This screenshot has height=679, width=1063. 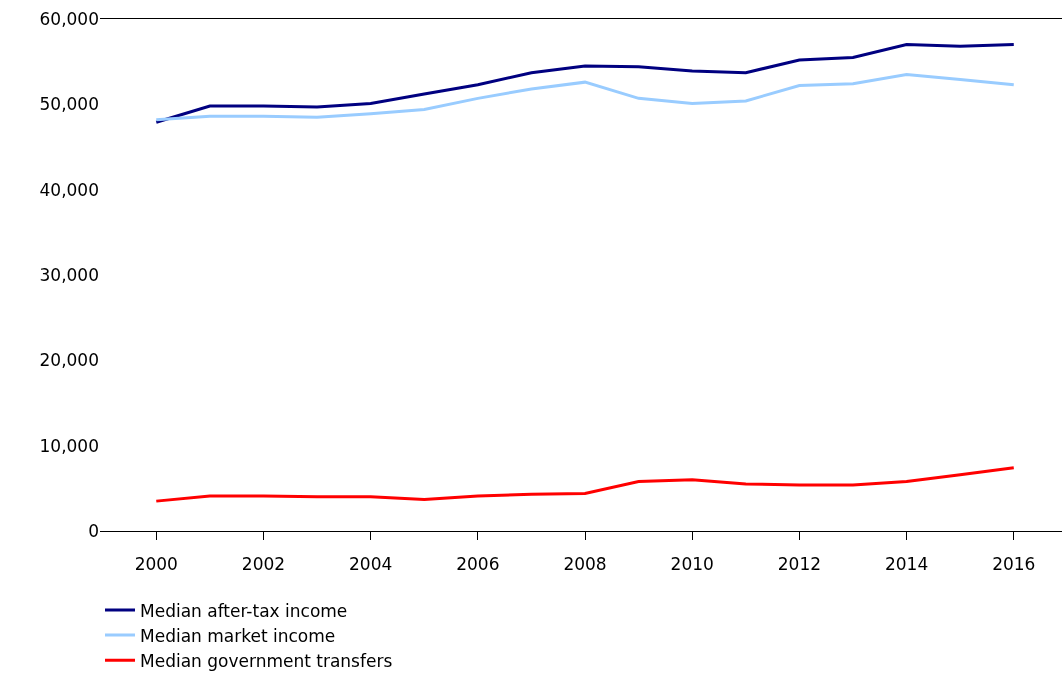 What do you see at coordinates (906, 564) in the screenshot?
I see `x-tick-label: 2014` at bounding box center [906, 564].